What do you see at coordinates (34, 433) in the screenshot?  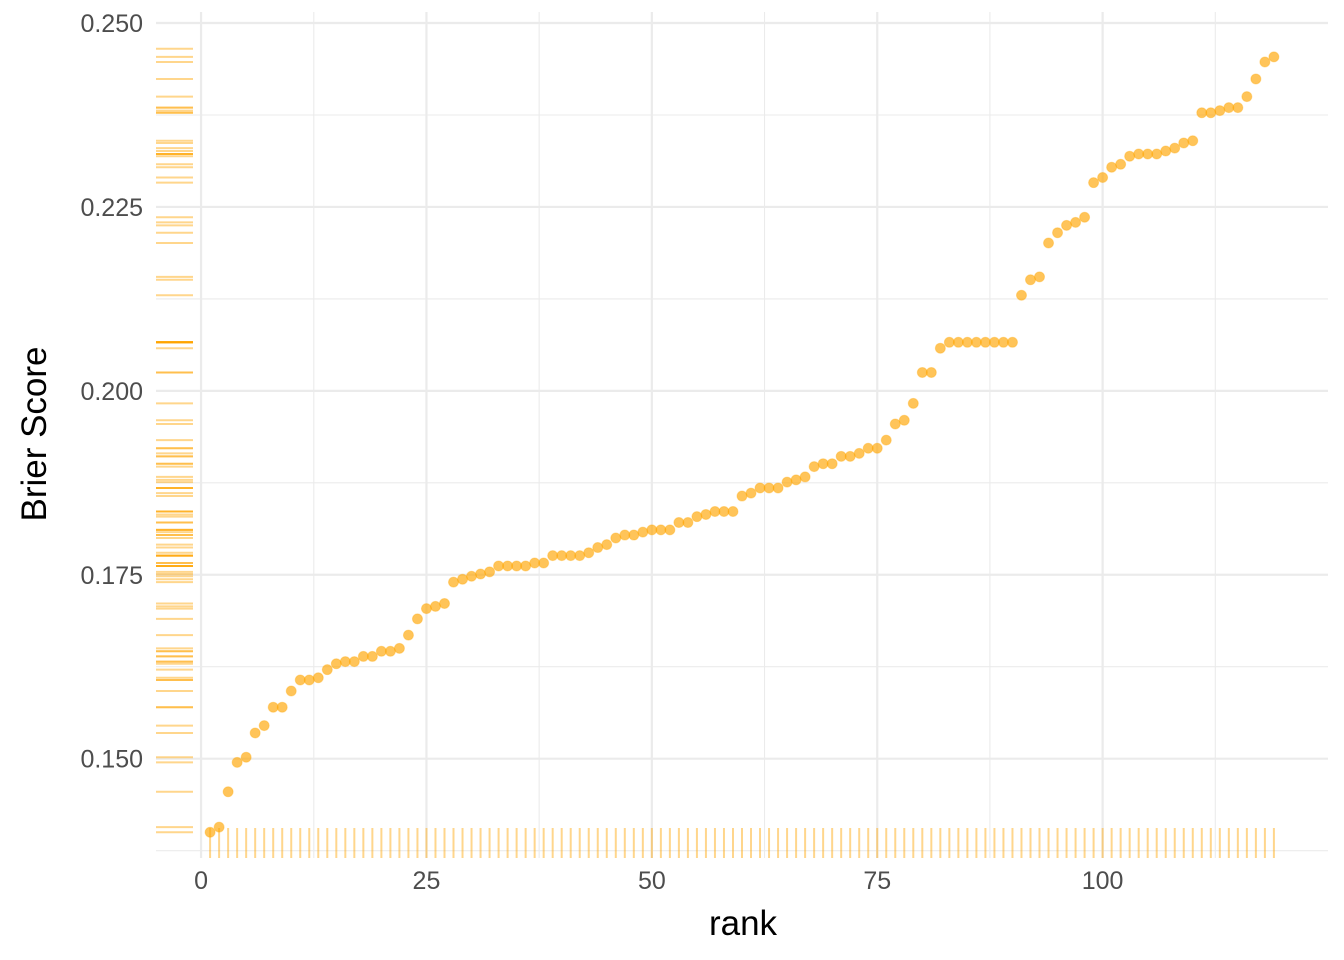 I see `y-axis-title: Brier Score` at bounding box center [34, 433].